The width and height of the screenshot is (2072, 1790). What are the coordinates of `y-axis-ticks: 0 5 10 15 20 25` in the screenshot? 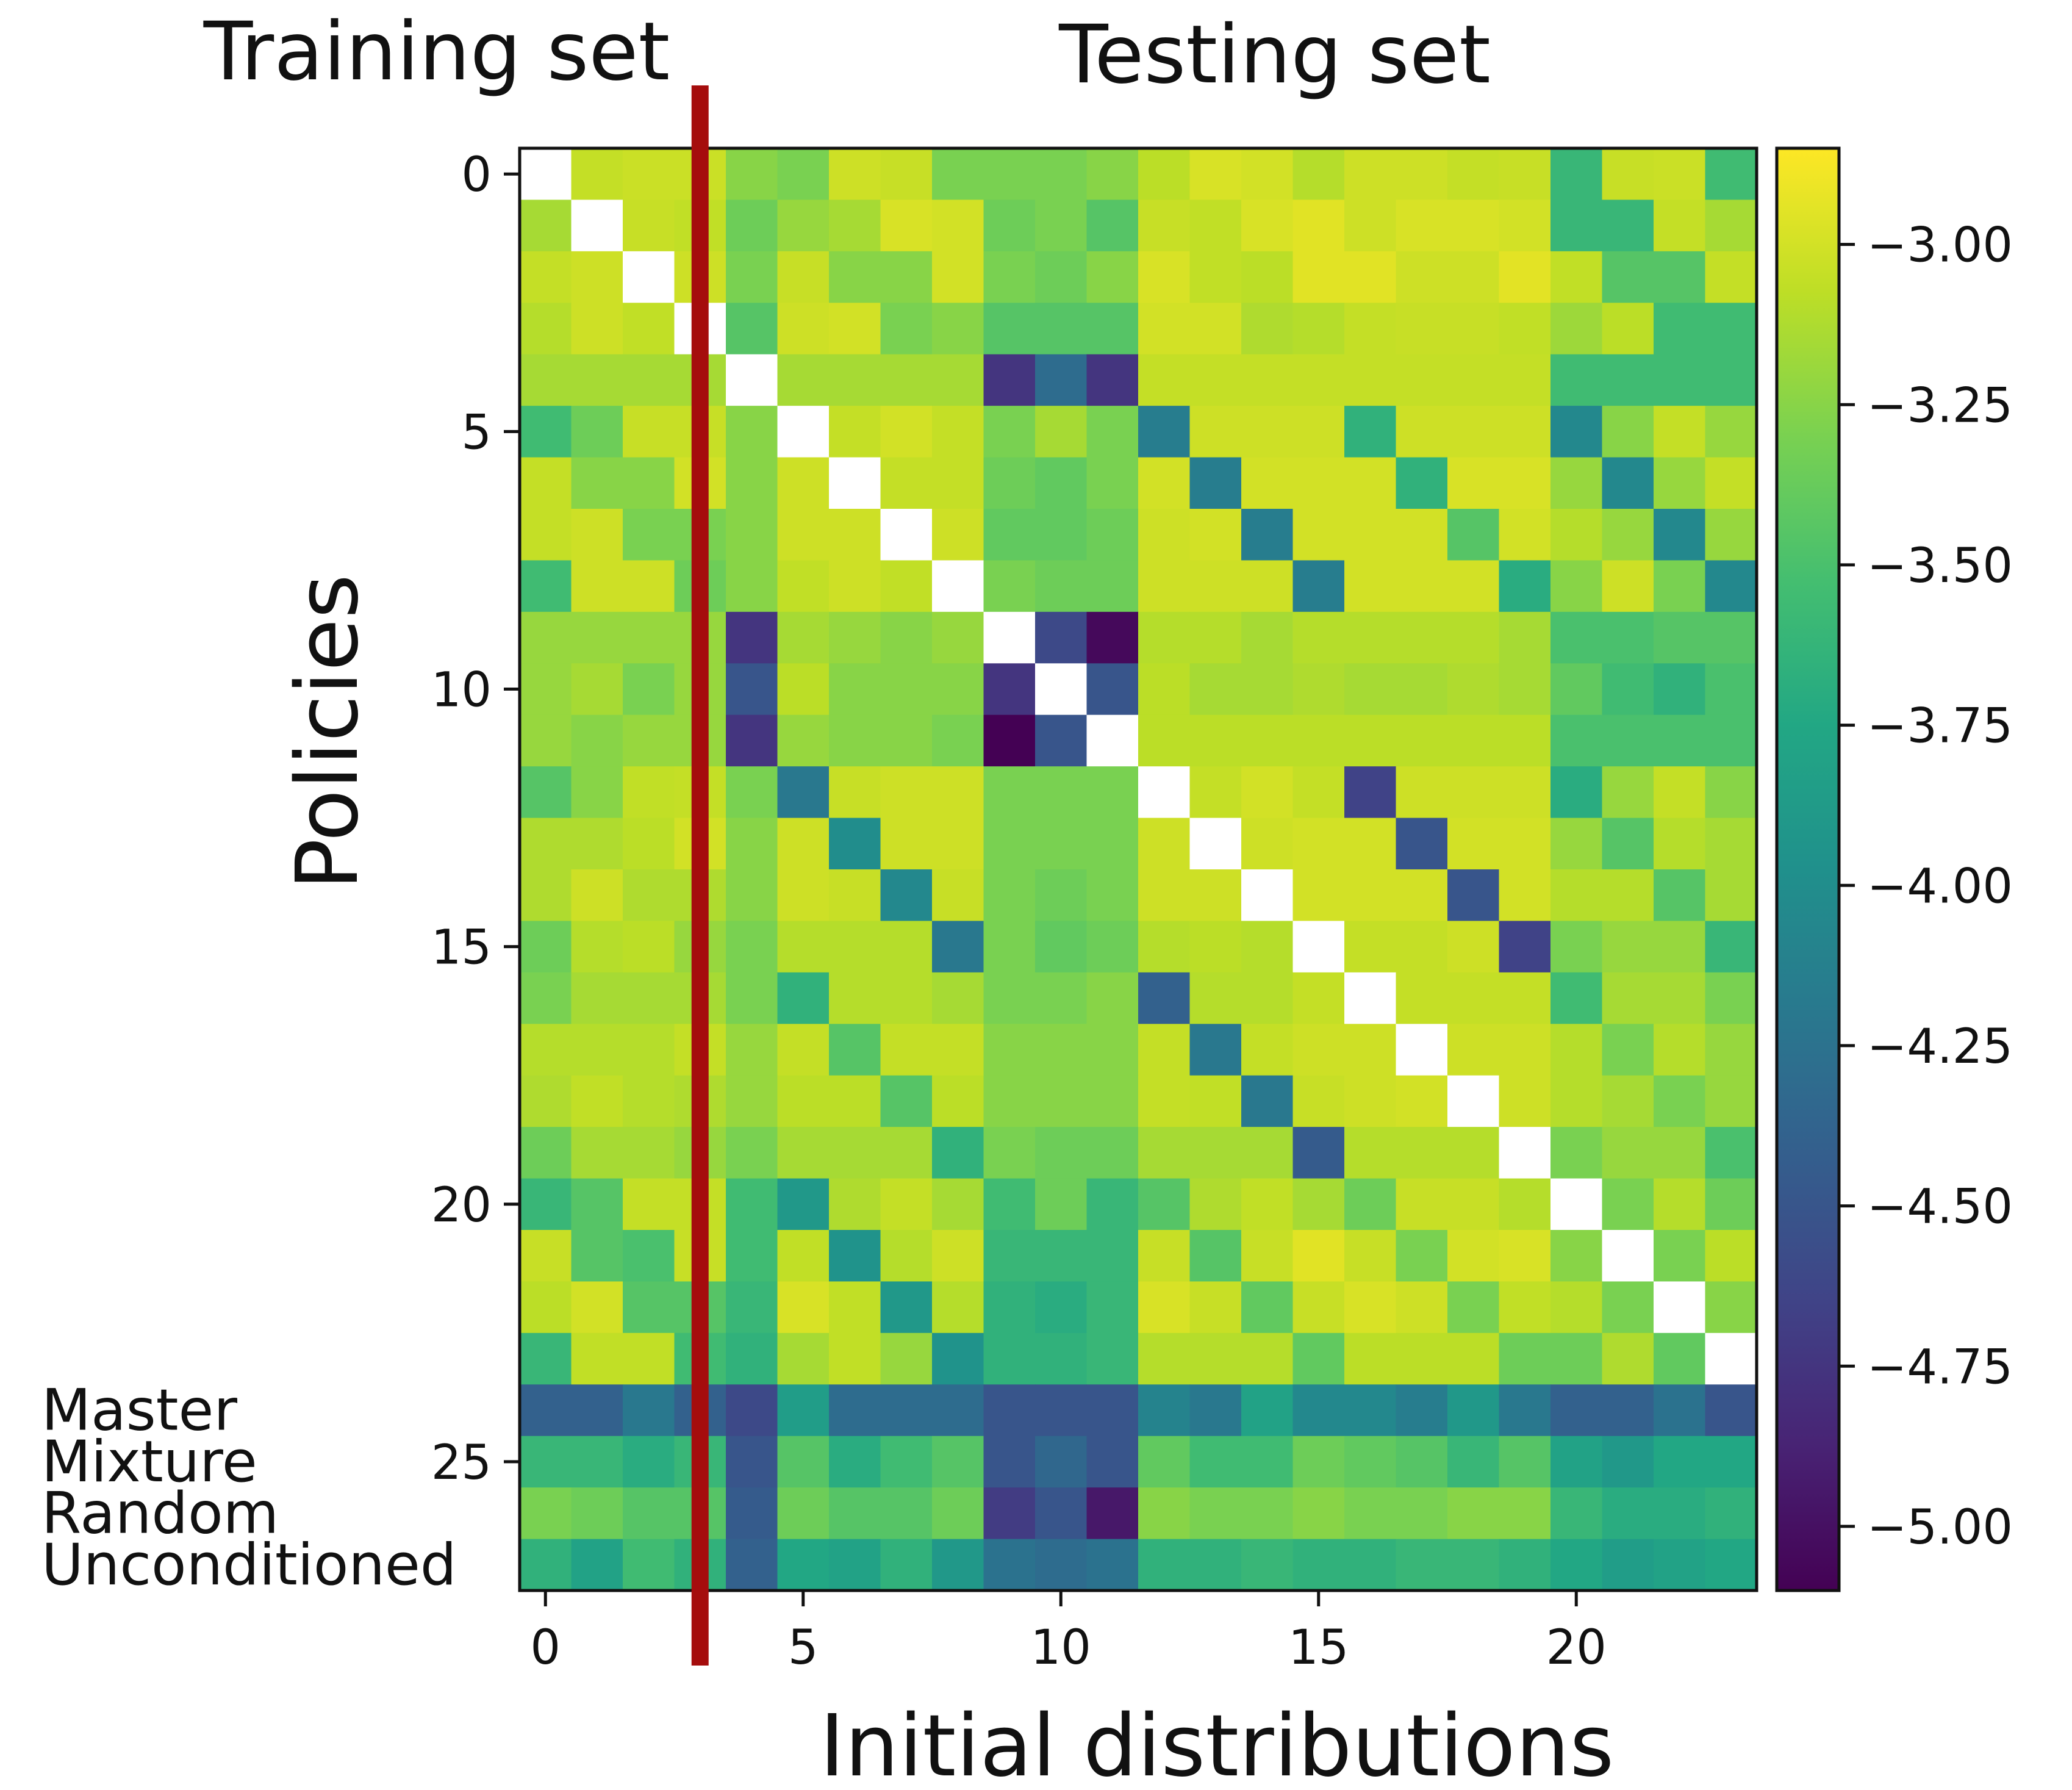 It's located at (475, 819).